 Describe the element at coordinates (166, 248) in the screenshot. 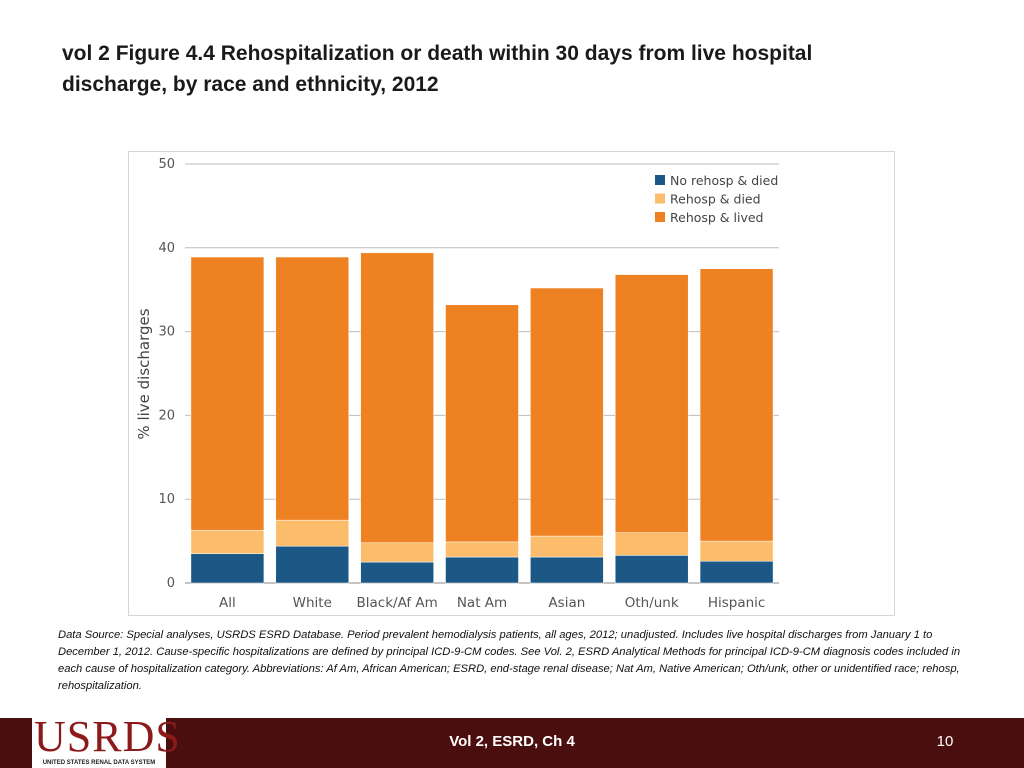

I see `y-tick-label: 40` at that location.